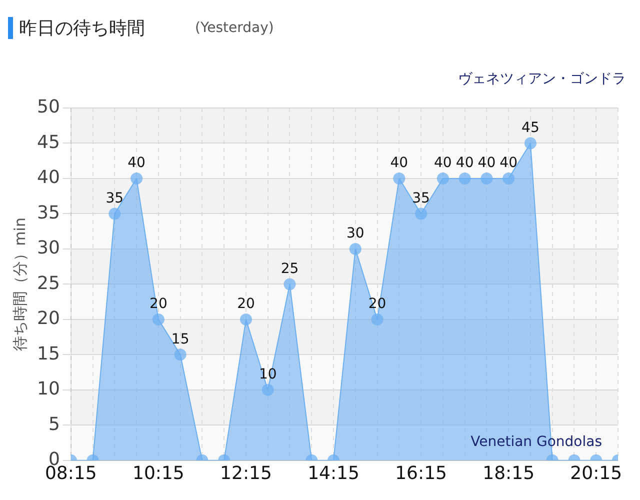 The width and height of the screenshot is (640, 500). What do you see at coordinates (48, 283) in the screenshot?
I see `y-tick-label: 25` at bounding box center [48, 283].